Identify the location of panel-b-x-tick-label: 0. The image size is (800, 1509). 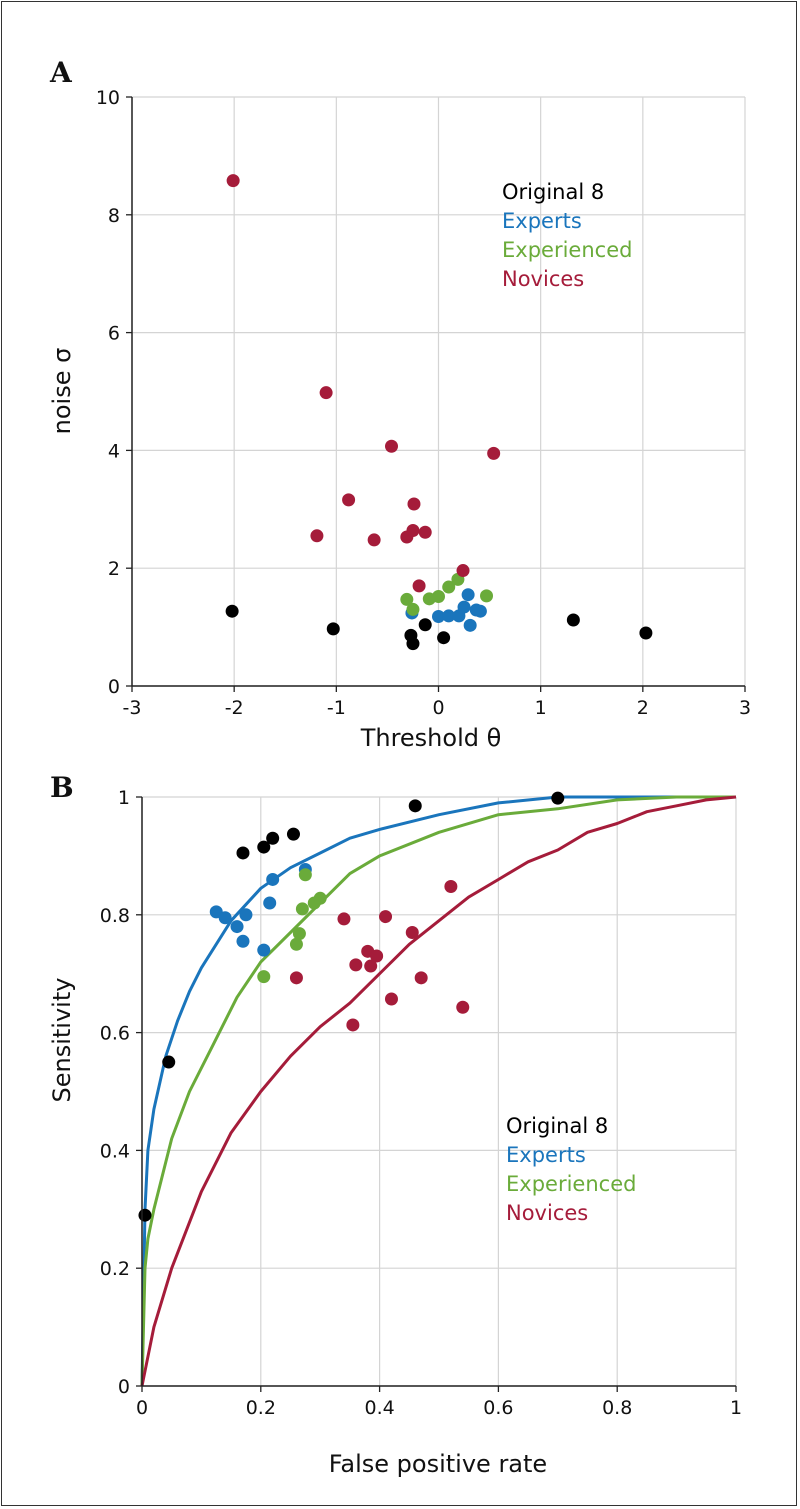
(142, 1408).